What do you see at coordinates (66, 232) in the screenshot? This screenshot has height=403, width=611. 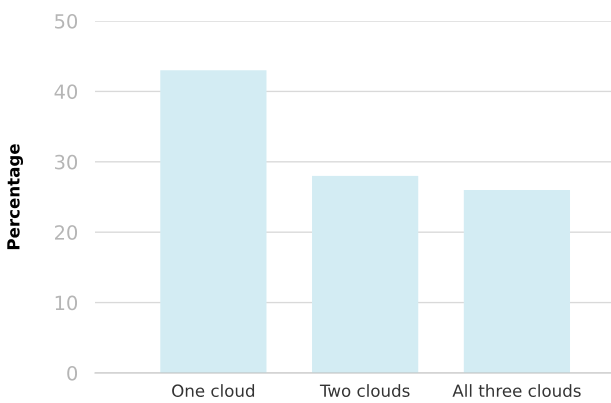 I see `y-tick-label: 20` at bounding box center [66, 232].